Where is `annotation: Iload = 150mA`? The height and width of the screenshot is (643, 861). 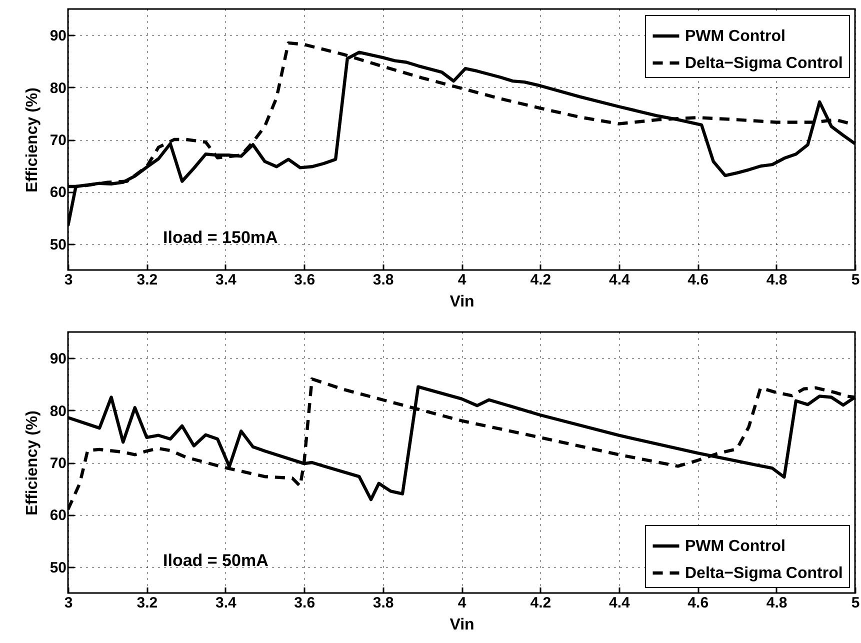 annotation: Iload = 150mA is located at coordinates (220, 237).